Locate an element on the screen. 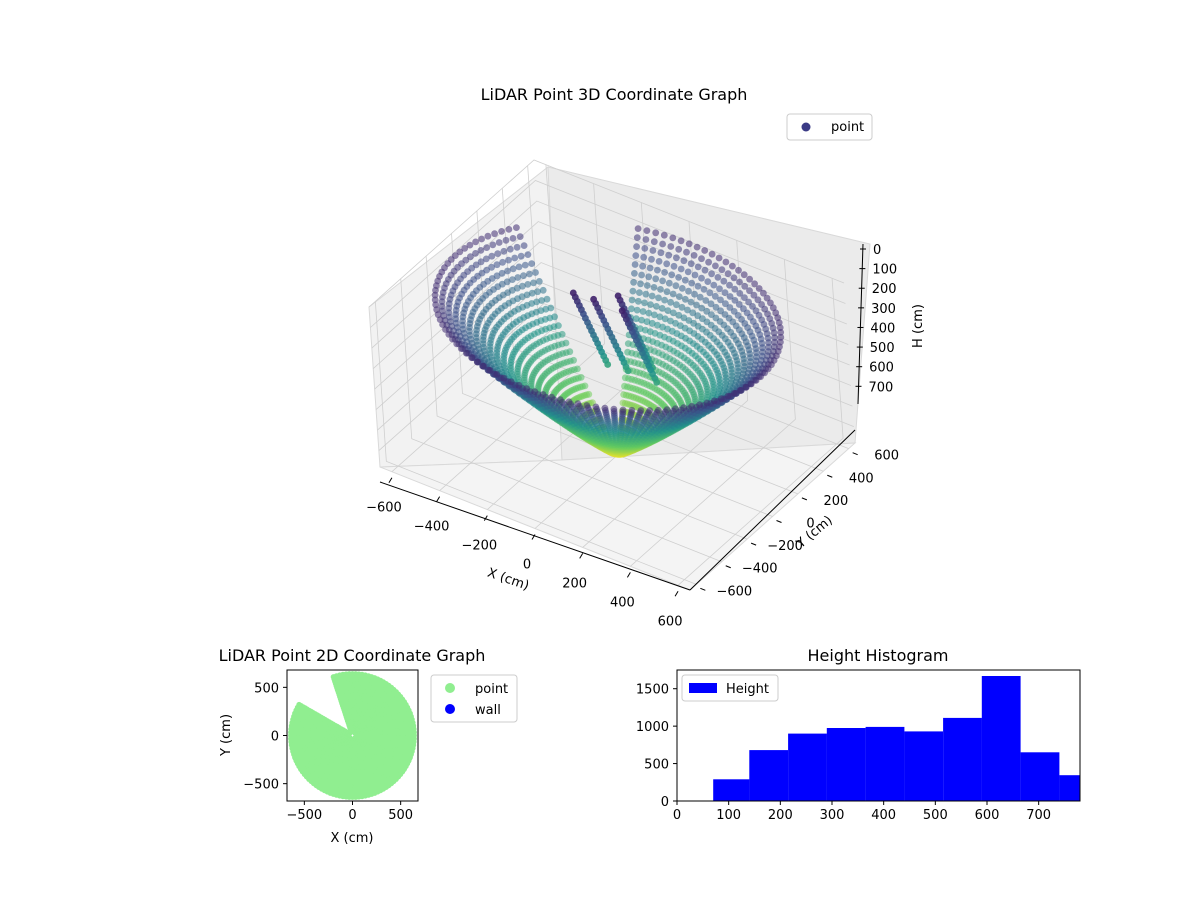  y-tick-label-3d: 600 is located at coordinates (886, 456).